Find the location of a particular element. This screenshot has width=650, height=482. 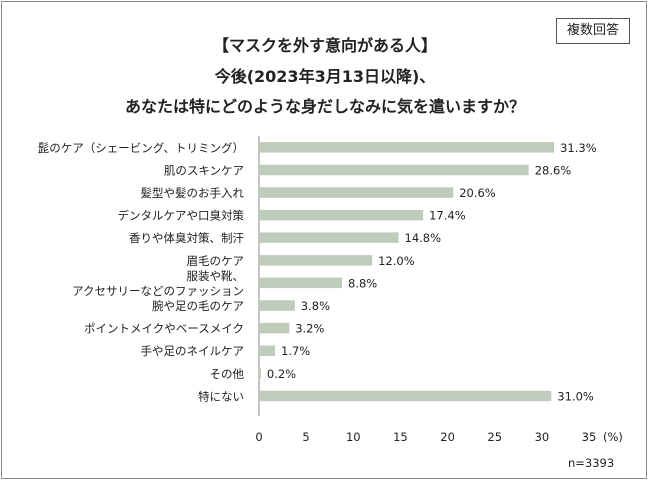

chart-title-line-3: あなたは特にどのような身だしなみに気を遣いますか？ is located at coordinates (324, 106).